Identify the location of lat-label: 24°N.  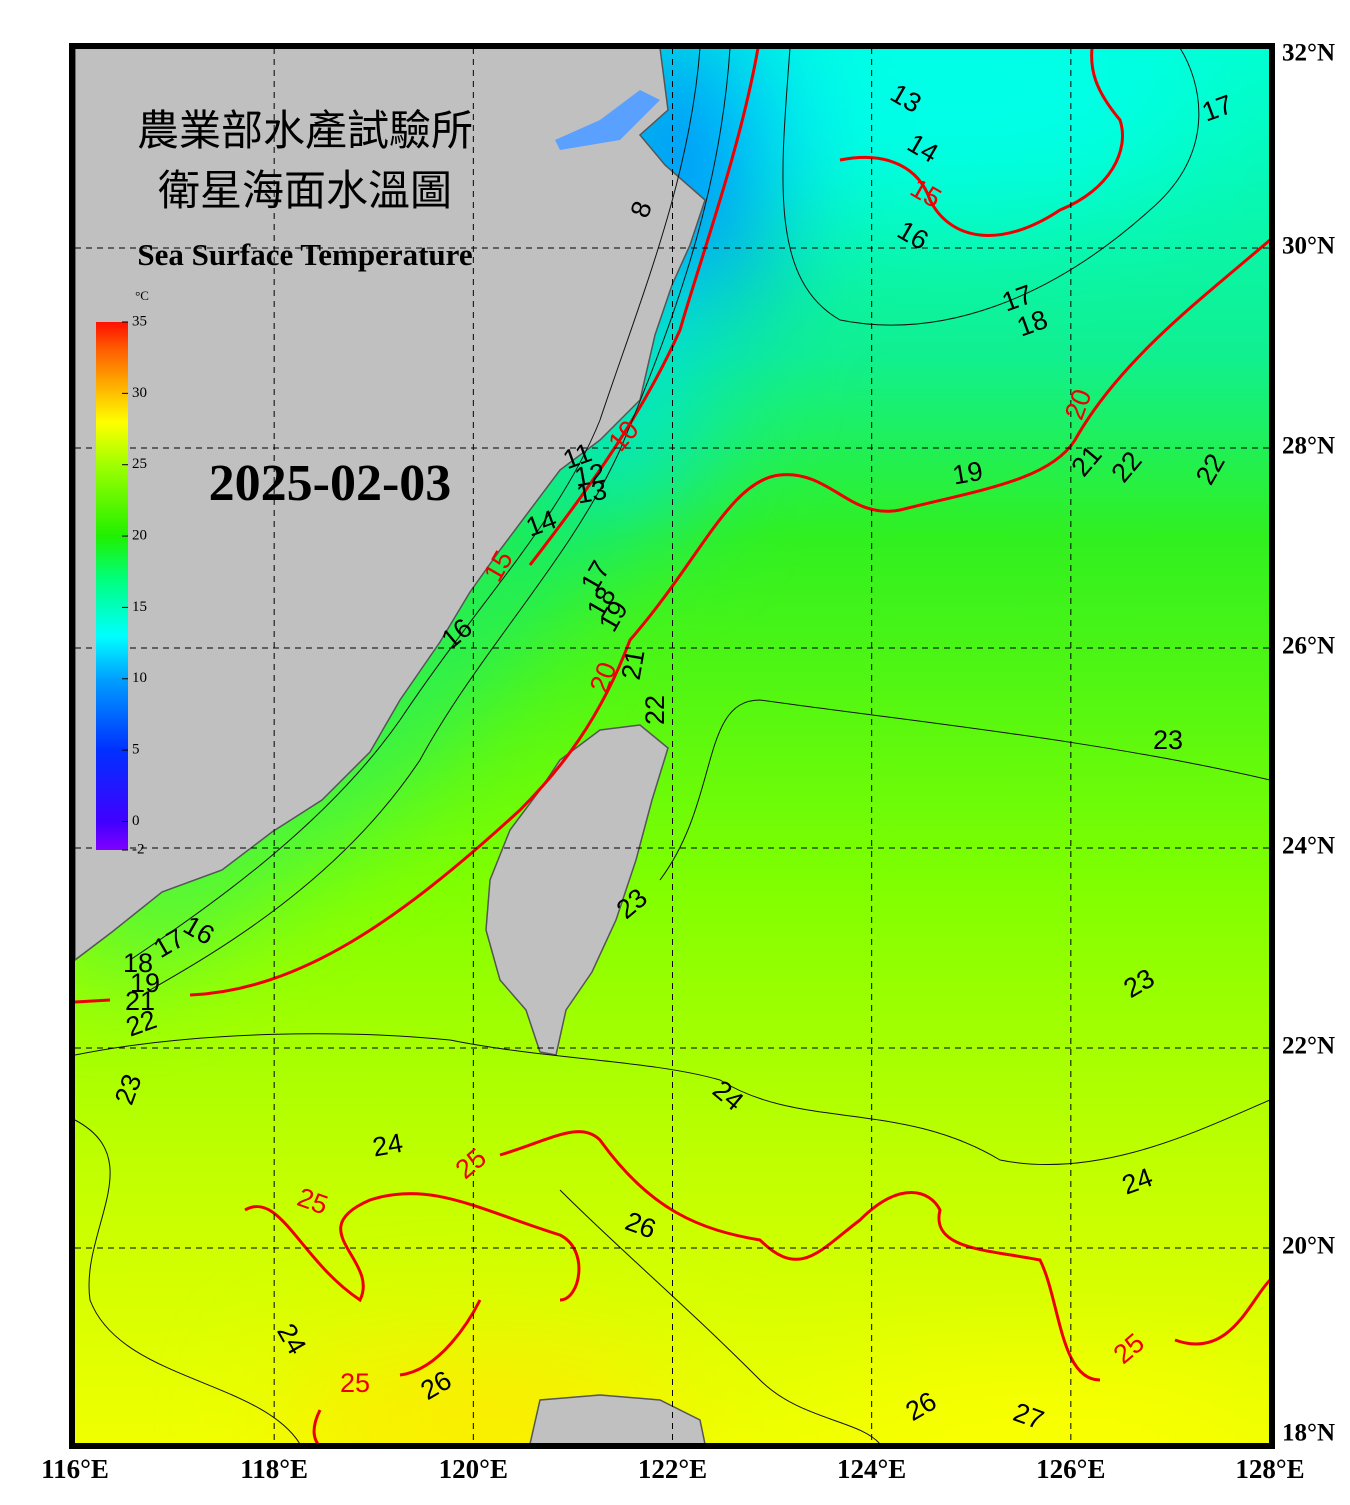
(1308, 846).